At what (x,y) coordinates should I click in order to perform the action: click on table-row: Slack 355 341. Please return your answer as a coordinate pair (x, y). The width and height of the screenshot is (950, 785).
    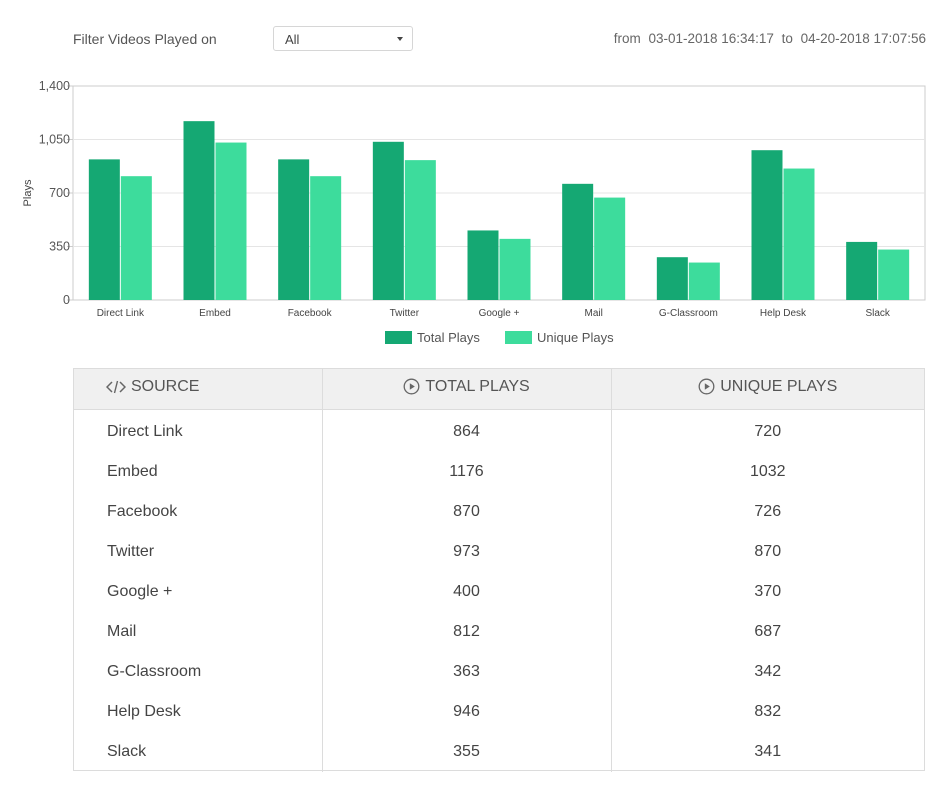
    Looking at the image, I should click on (499, 751).